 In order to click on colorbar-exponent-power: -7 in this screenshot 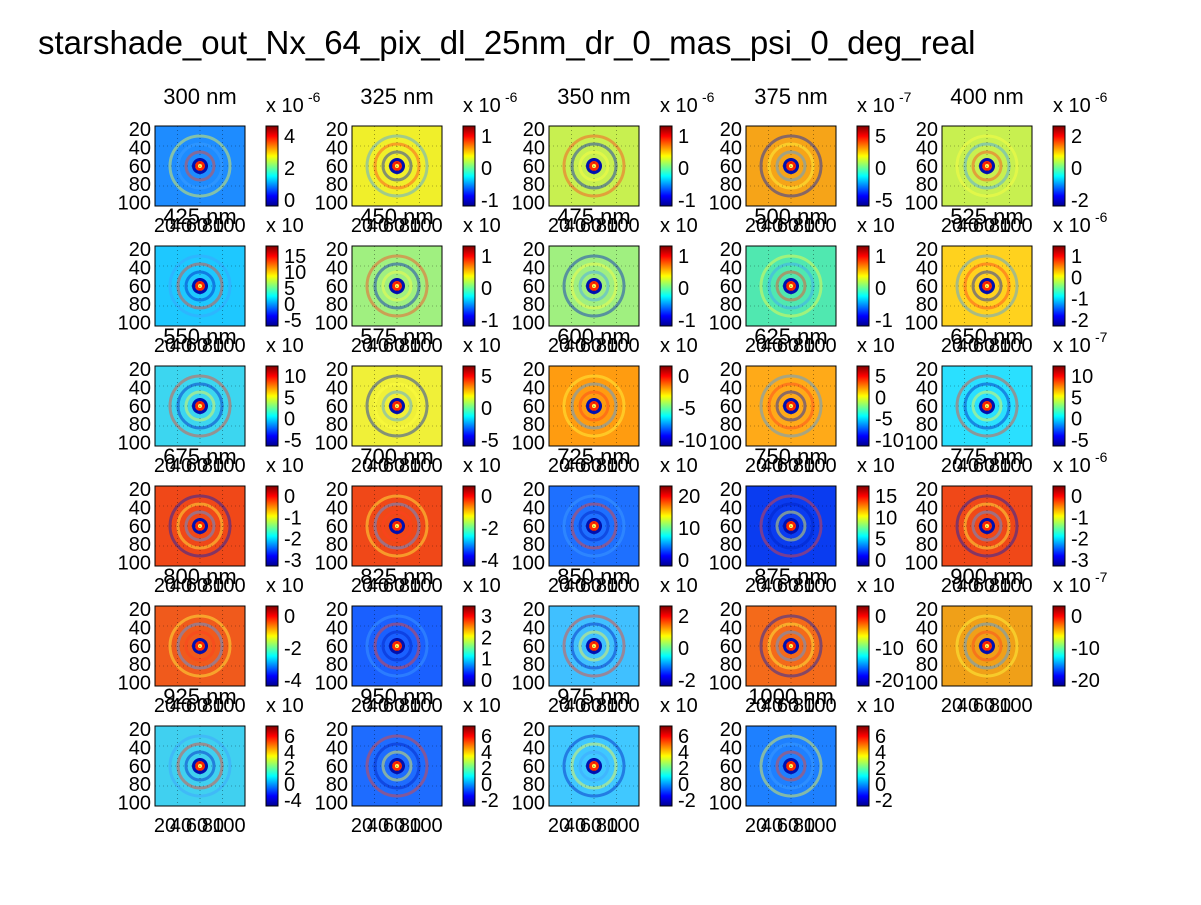, I will do `click(1101, 577)`.